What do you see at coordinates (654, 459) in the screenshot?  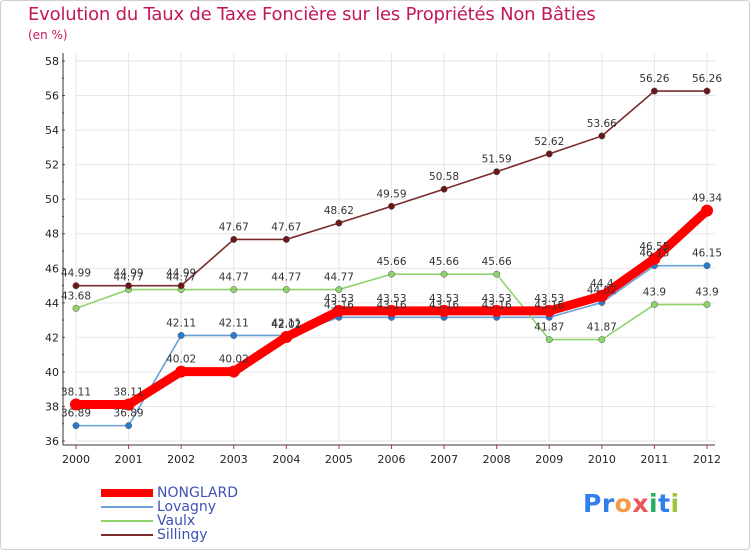 I see `x-tick-label: 2011` at bounding box center [654, 459].